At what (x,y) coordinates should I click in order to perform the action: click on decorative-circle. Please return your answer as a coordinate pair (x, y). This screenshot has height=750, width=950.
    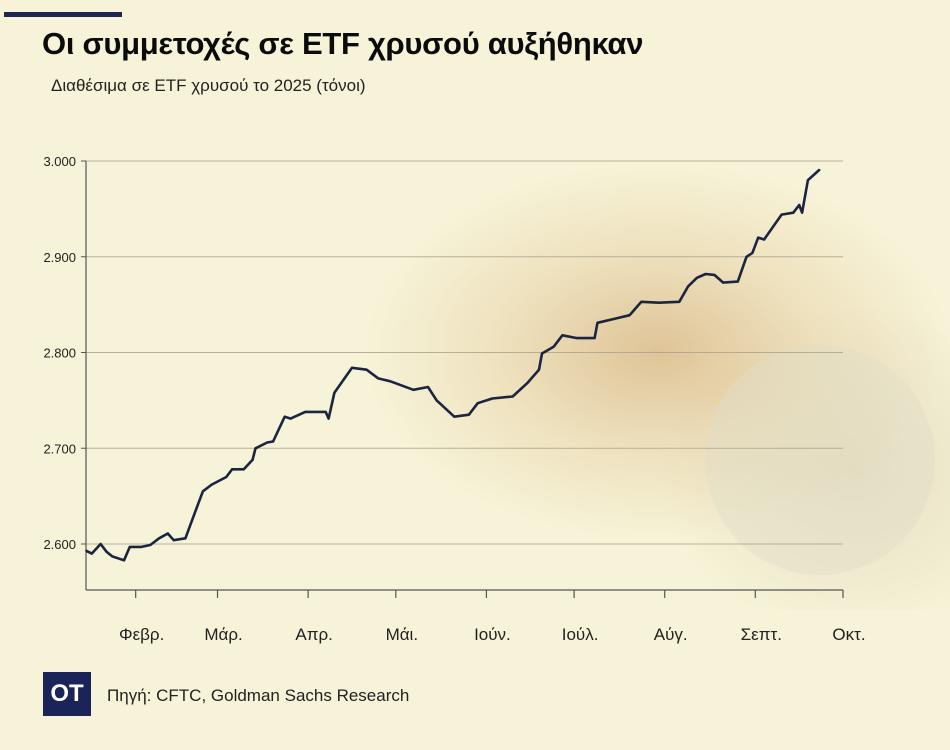
    Looking at the image, I should click on (820, 460).